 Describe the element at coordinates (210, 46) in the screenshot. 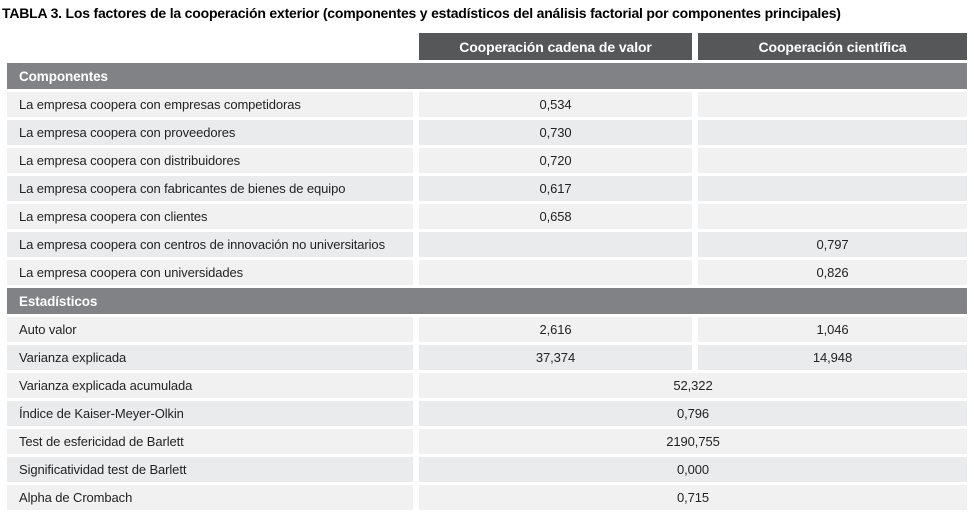

I see `header-corner-spacer` at that location.